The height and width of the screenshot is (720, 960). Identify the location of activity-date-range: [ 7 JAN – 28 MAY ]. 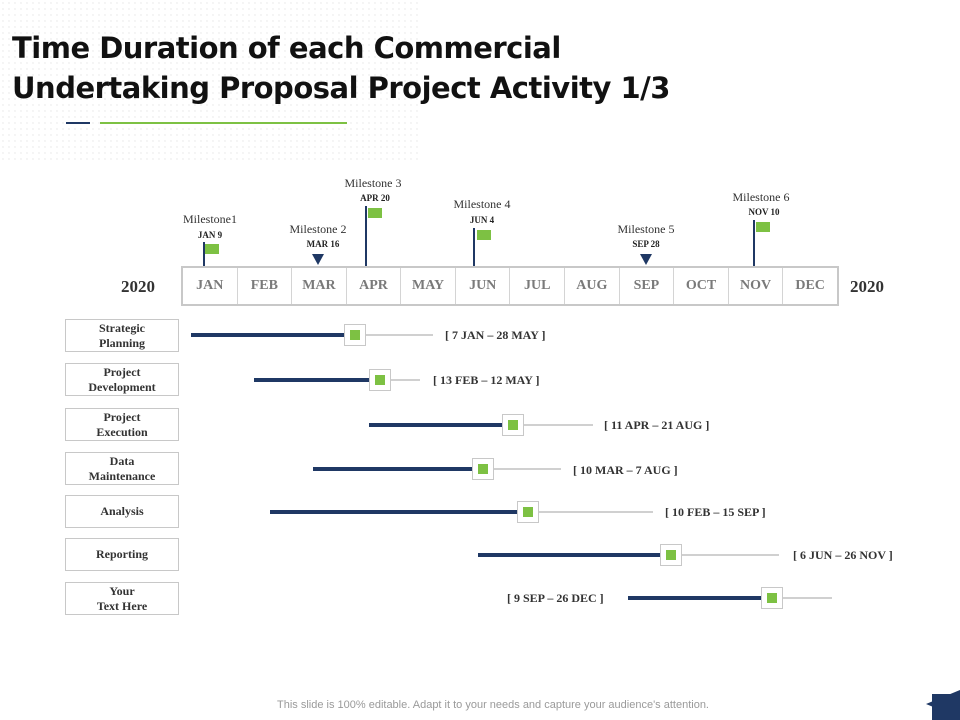
(495, 335).